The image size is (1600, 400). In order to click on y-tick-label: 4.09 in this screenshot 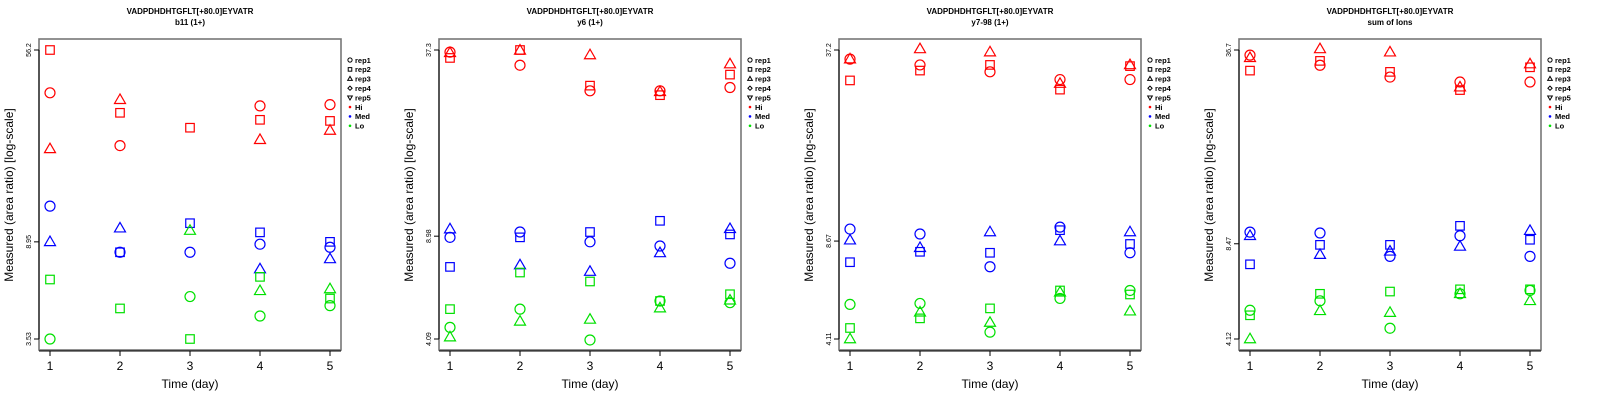, I will do `click(429, 339)`.